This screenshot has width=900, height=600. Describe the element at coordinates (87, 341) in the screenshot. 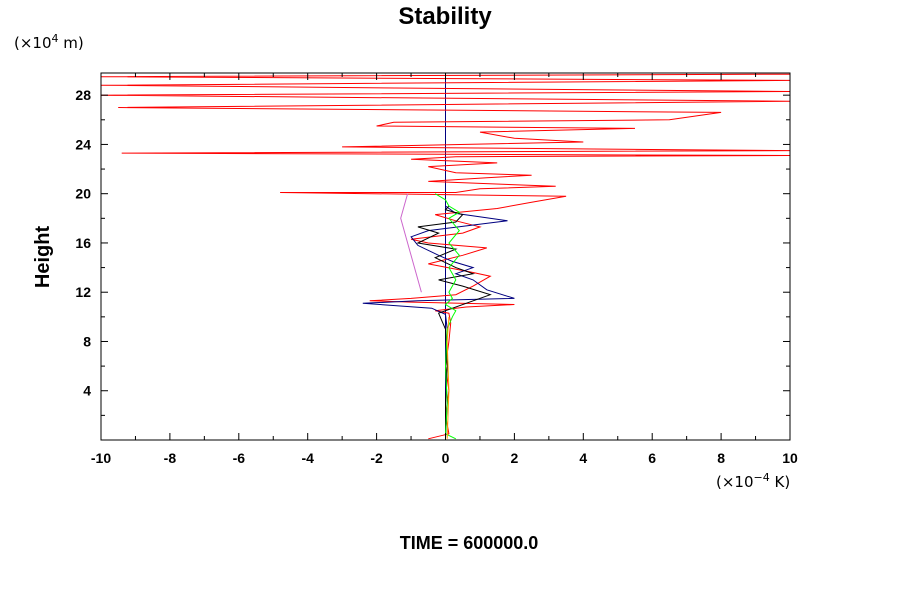

I see `y-tick-label: 8` at that location.